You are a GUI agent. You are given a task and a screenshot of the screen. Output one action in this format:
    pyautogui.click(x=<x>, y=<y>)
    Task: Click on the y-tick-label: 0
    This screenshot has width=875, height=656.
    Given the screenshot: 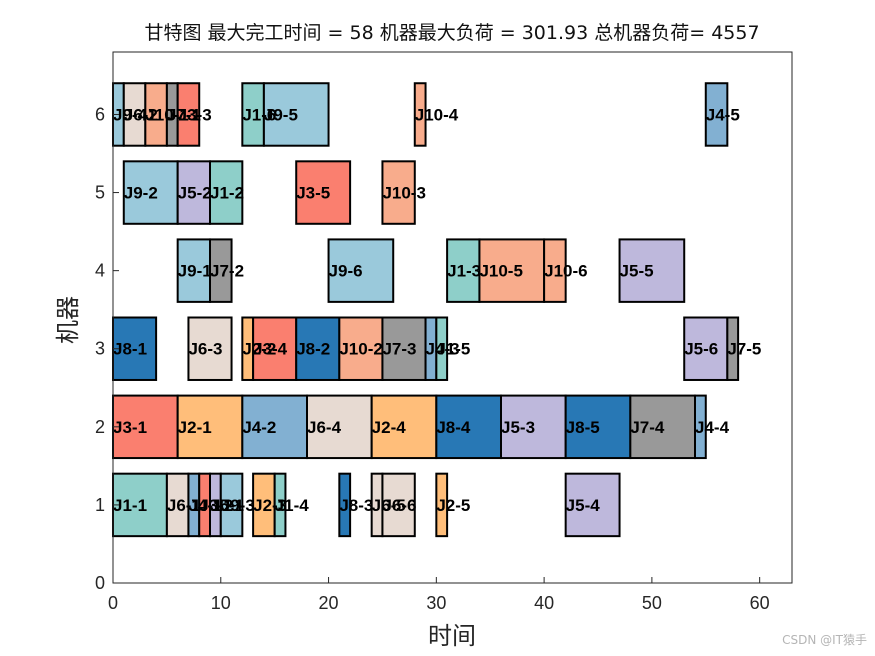 What is the action you would take?
    pyautogui.click(x=100, y=583)
    